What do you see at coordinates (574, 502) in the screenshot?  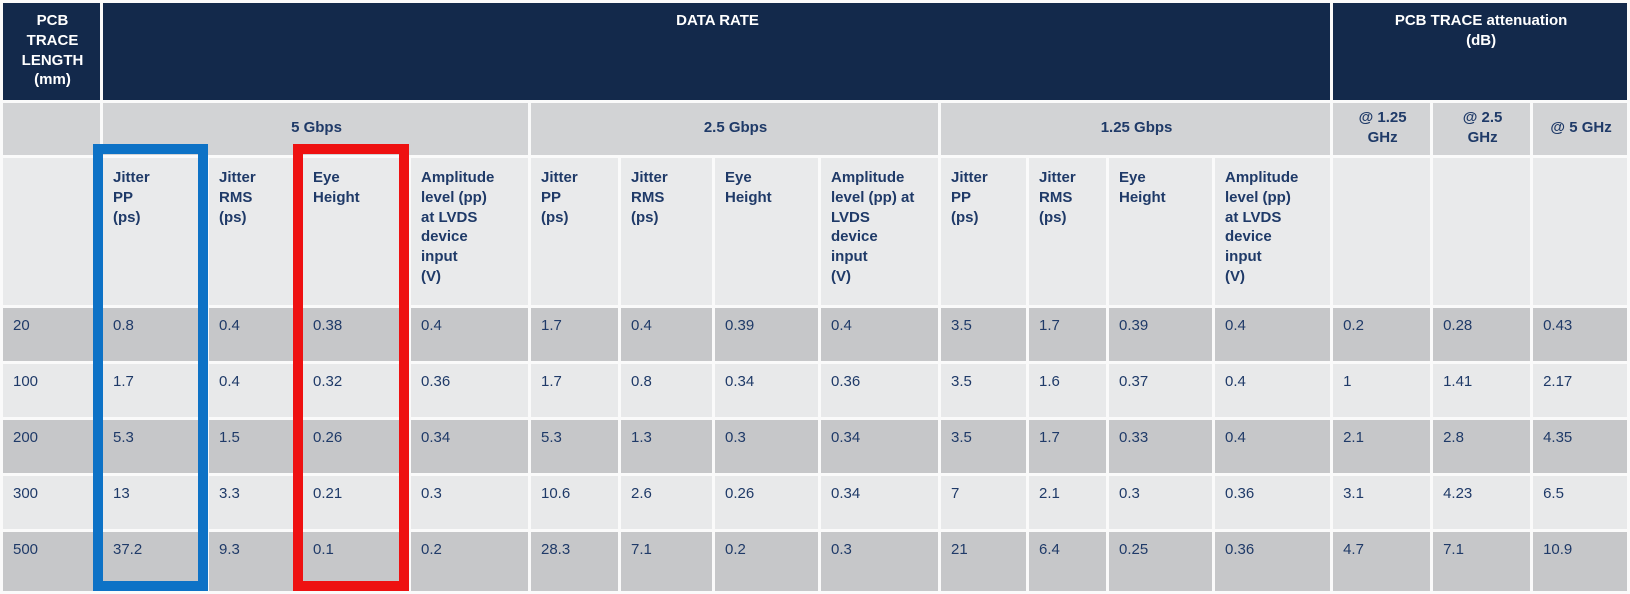 I see `value-cell: 10.6` at bounding box center [574, 502].